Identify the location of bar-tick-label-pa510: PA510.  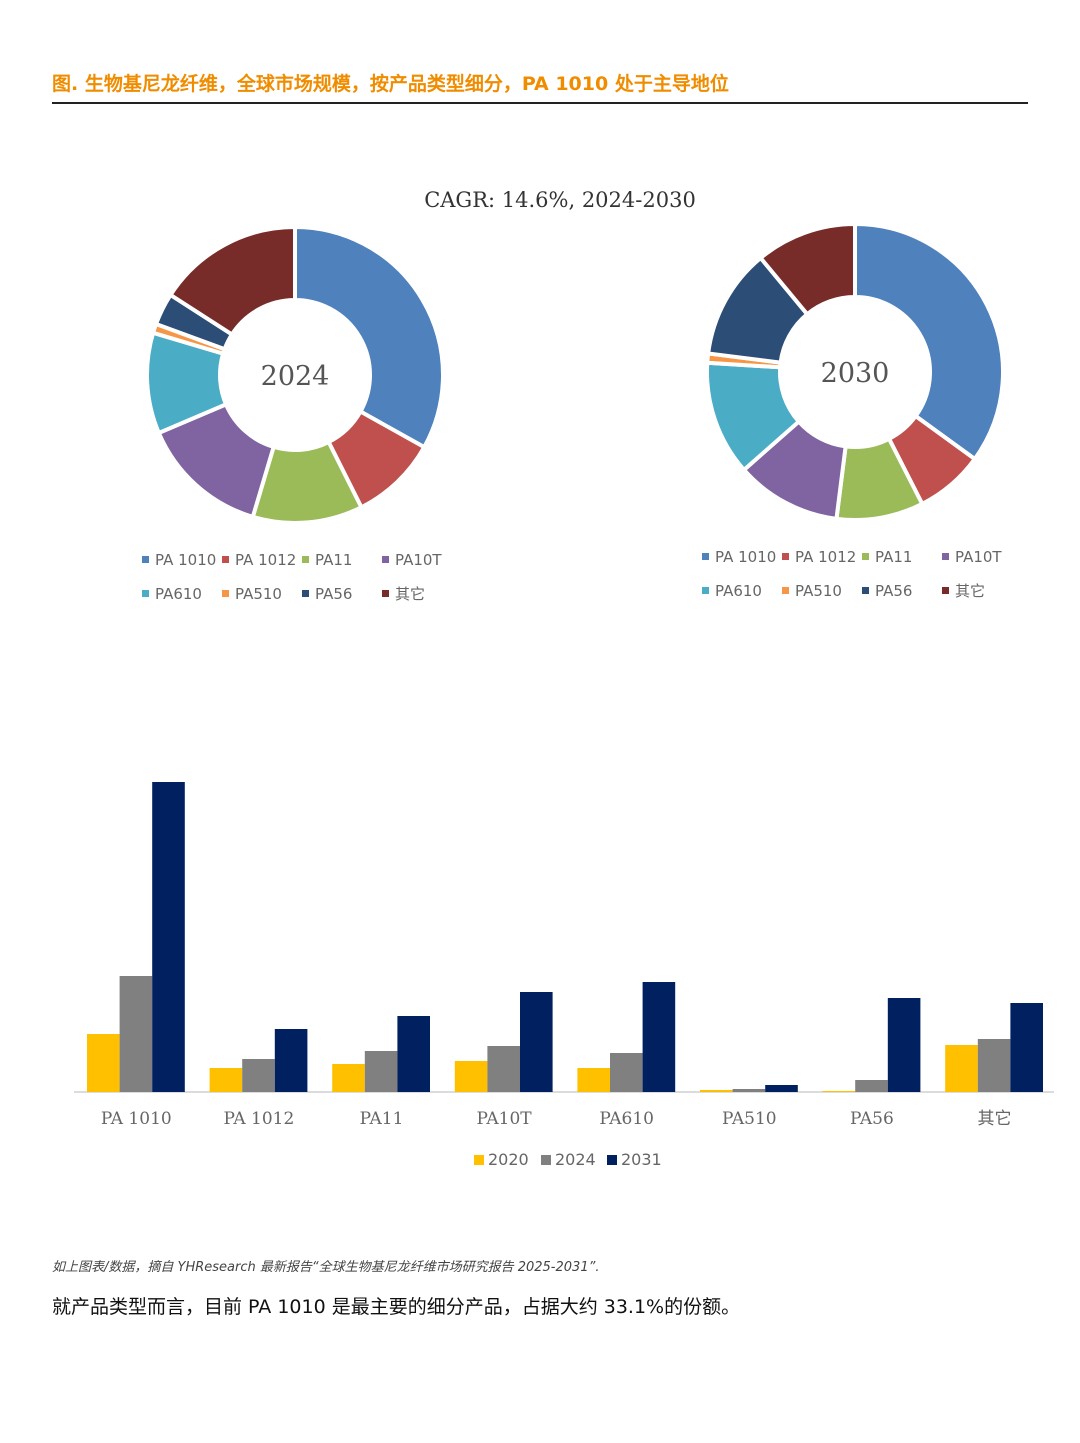
(749, 1119).